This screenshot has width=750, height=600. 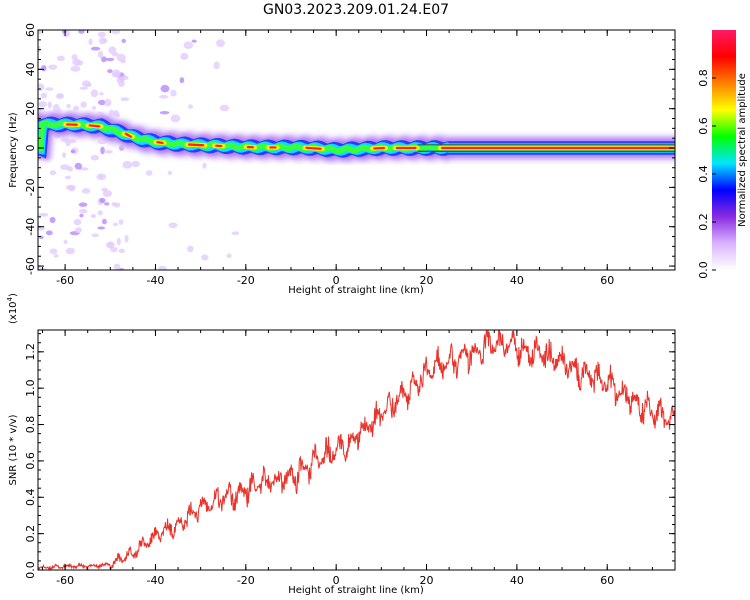 I want to click on heatmap-y-axis-label: Frequency (Hz), so click(x=13, y=150).